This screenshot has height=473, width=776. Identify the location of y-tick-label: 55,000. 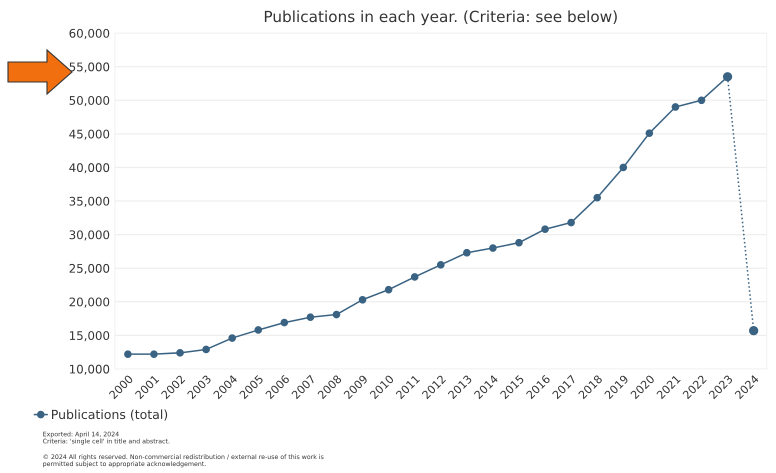
(90, 67).